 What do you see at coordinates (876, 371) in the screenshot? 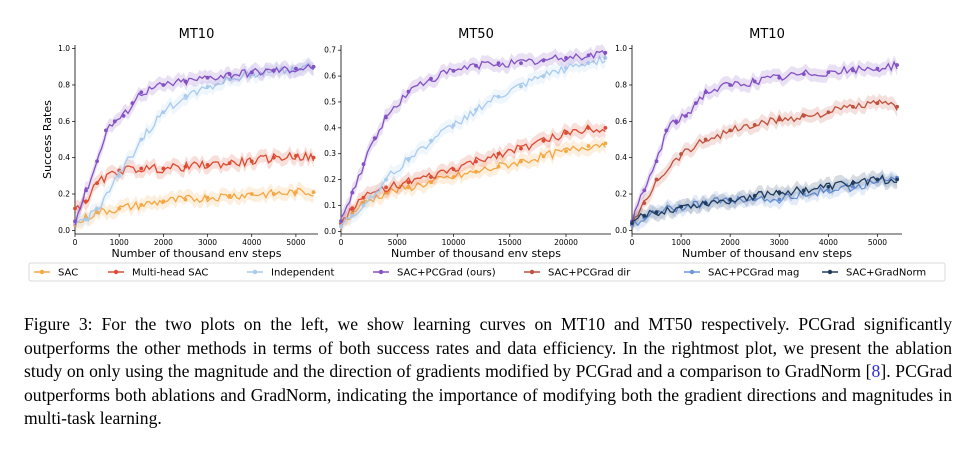
I see `caption-citation-link: 8` at bounding box center [876, 371].